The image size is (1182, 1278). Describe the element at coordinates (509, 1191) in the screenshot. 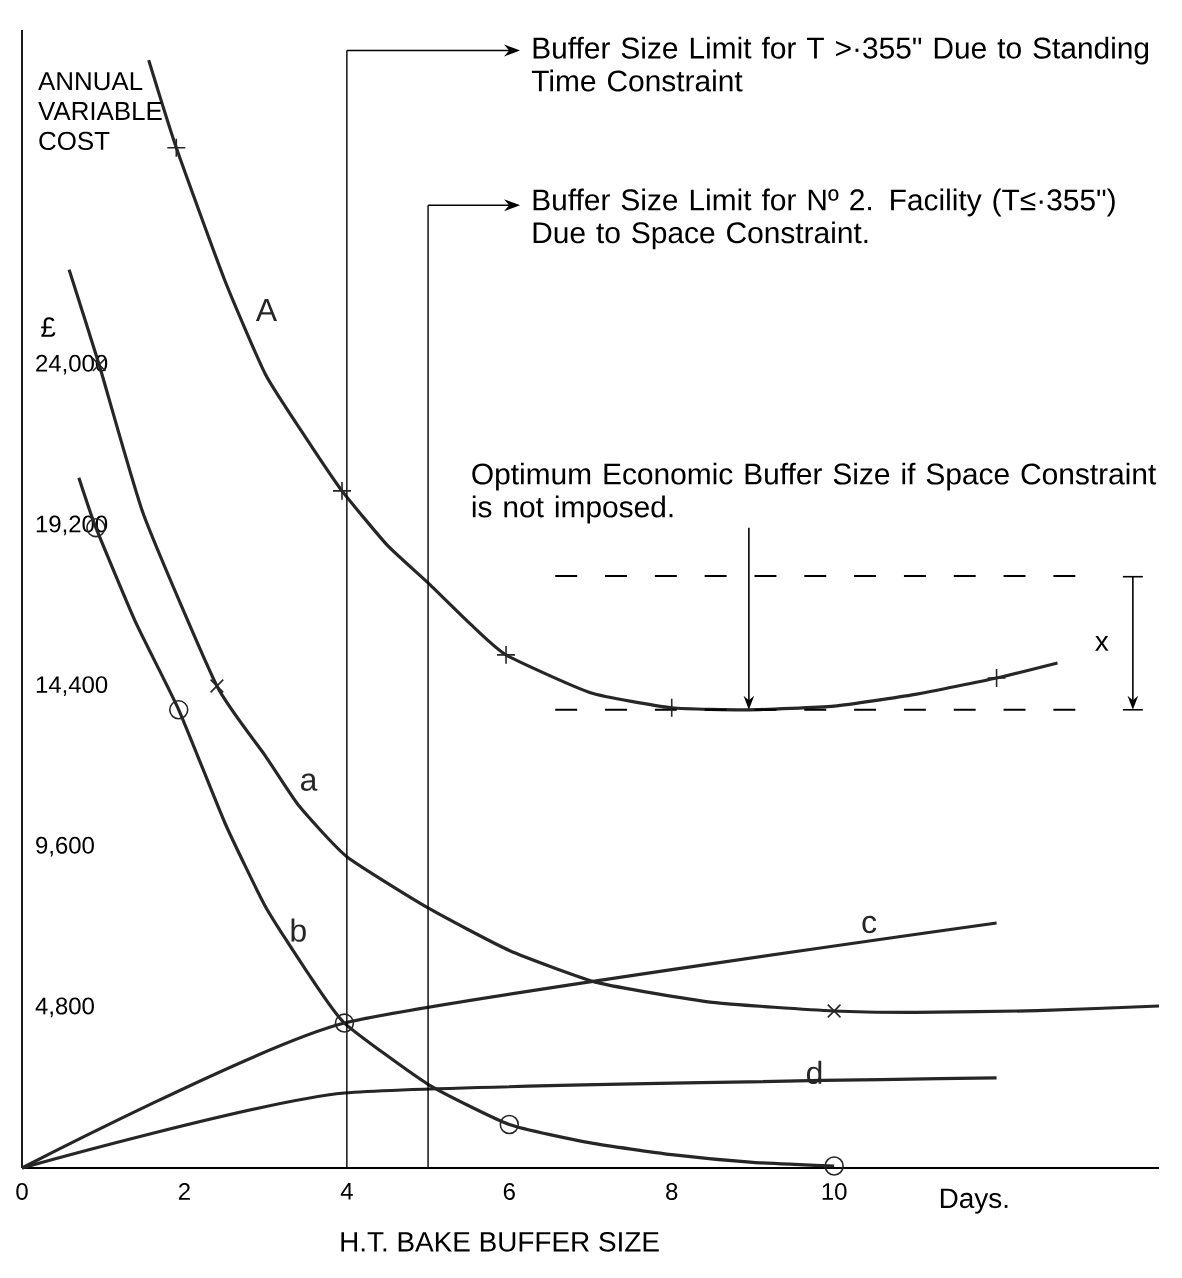

I see `x-tick-label: 6` at that location.